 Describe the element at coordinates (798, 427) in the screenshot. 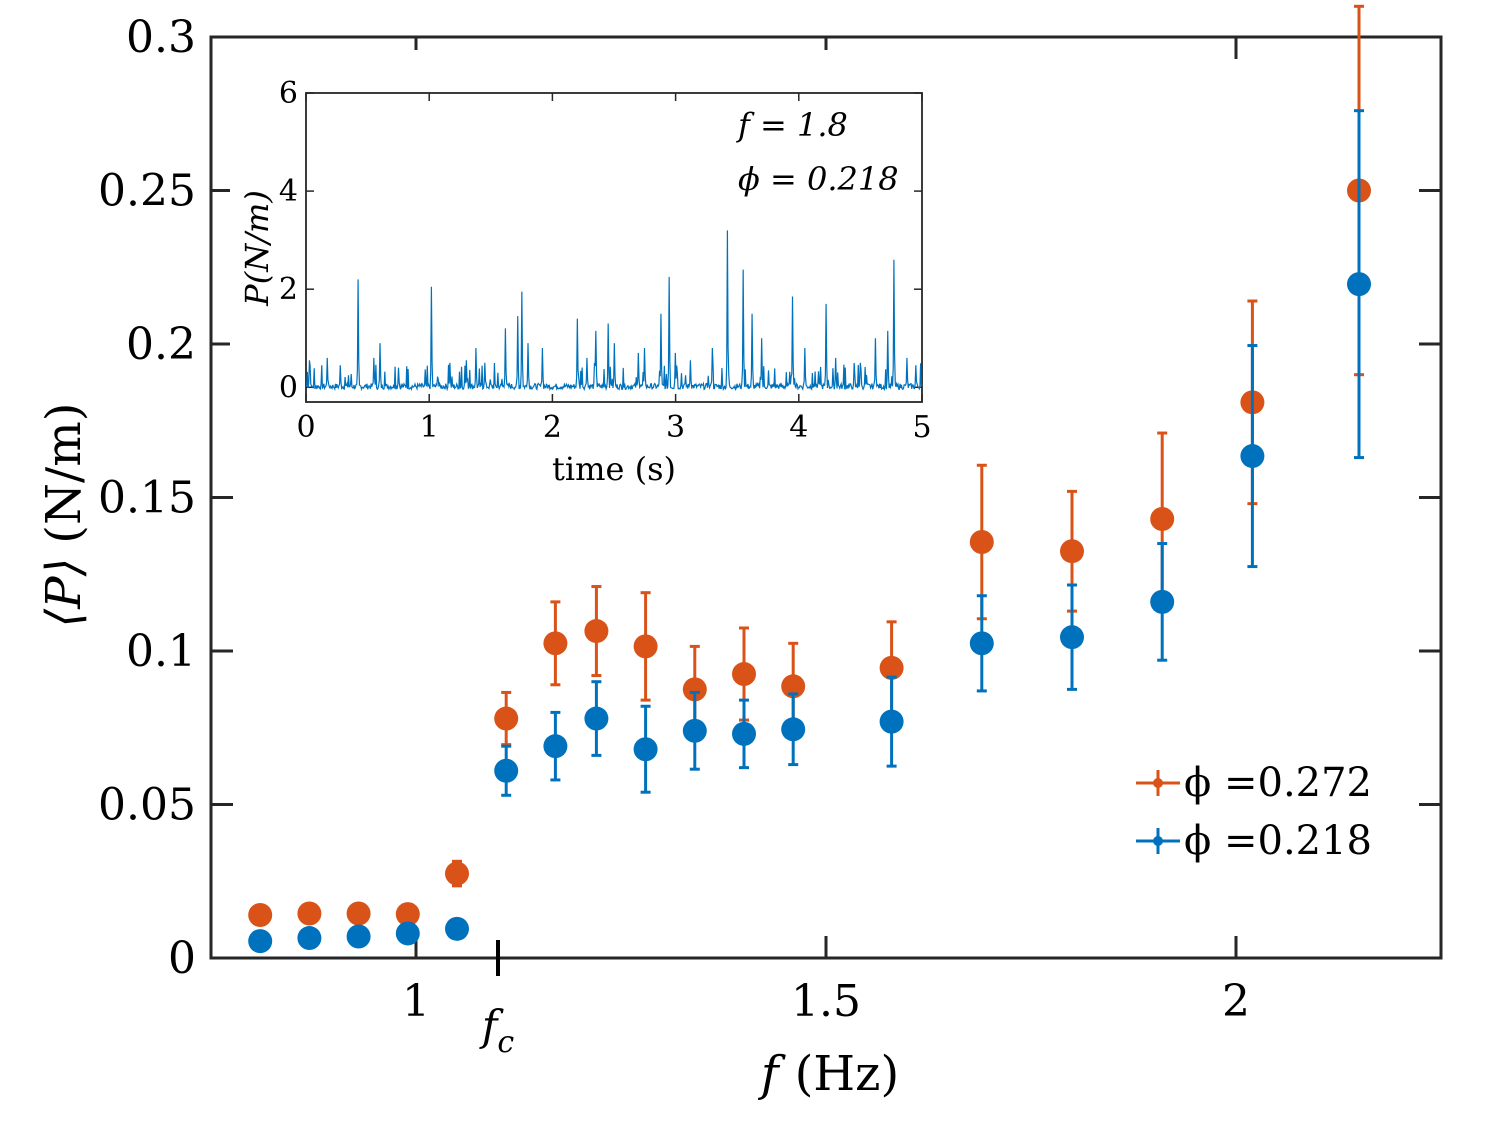

I see `inset-x-tick-label: 4` at that location.